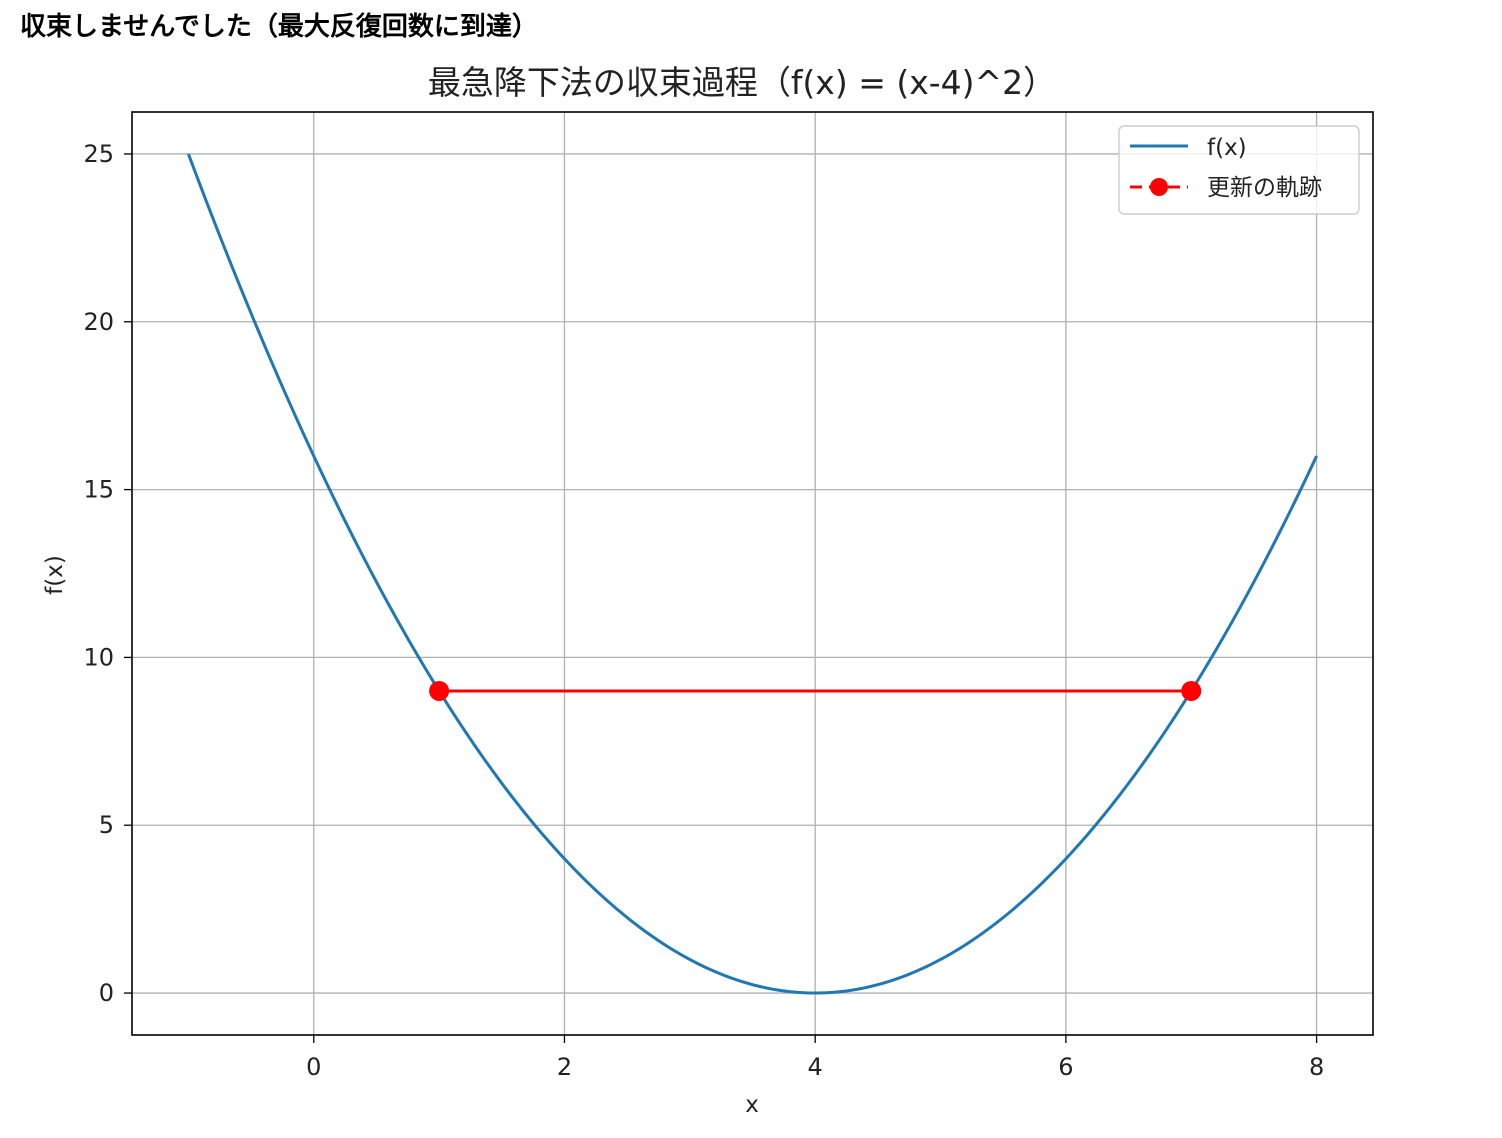  Describe the element at coordinates (815, 1067) in the screenshot. I see `x-tick-label: 4` at that location.